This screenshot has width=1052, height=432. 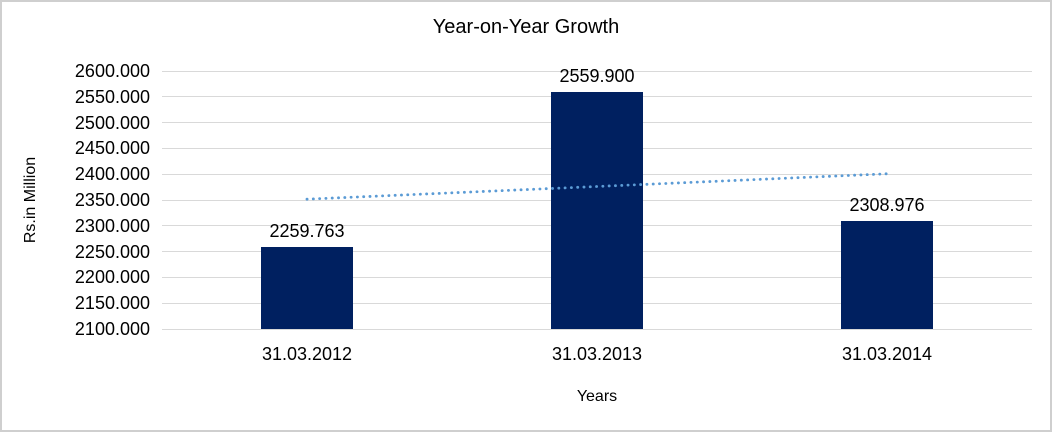 What do you see at coordinates (112, 251) in the screenshot?
I see `y-tick-label: 2250.000` at bounding box center [112, 251].